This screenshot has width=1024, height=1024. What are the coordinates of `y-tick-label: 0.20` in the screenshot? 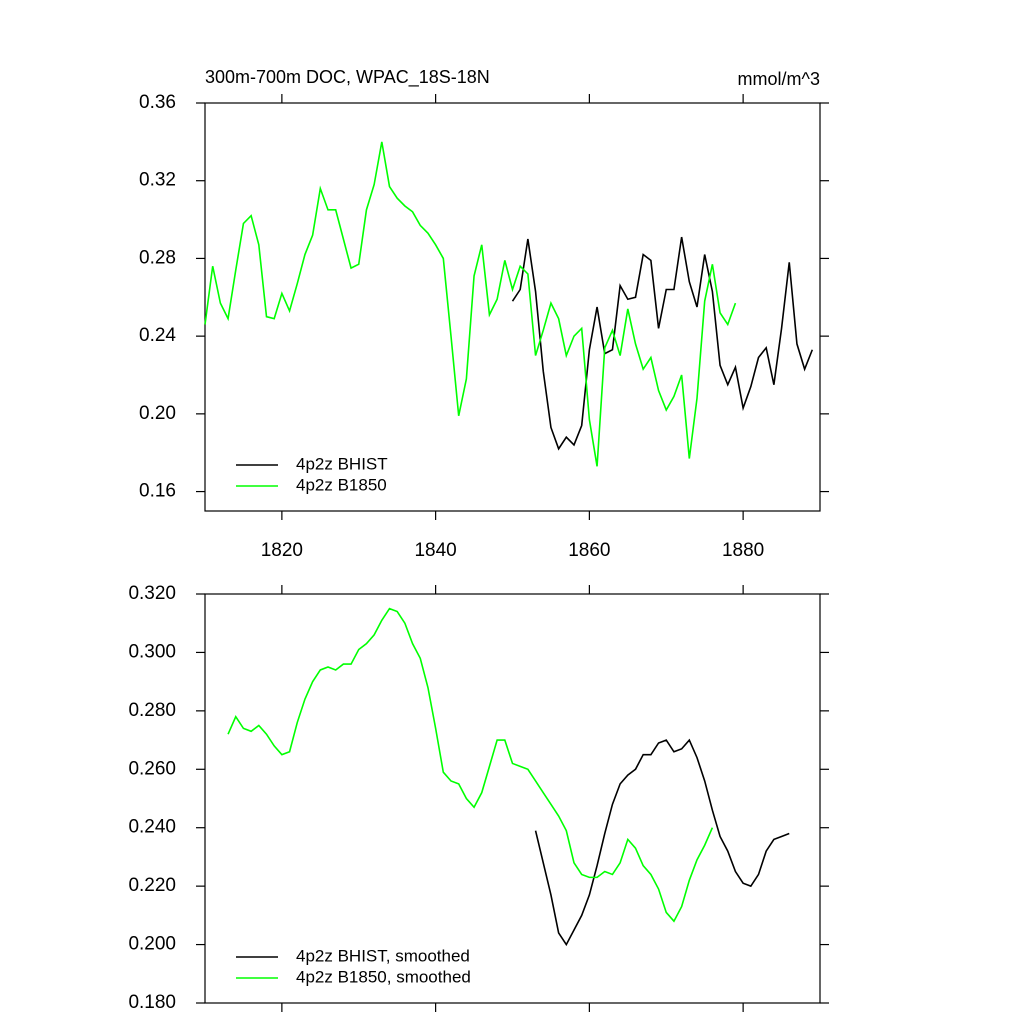 It's located at (157, 413).